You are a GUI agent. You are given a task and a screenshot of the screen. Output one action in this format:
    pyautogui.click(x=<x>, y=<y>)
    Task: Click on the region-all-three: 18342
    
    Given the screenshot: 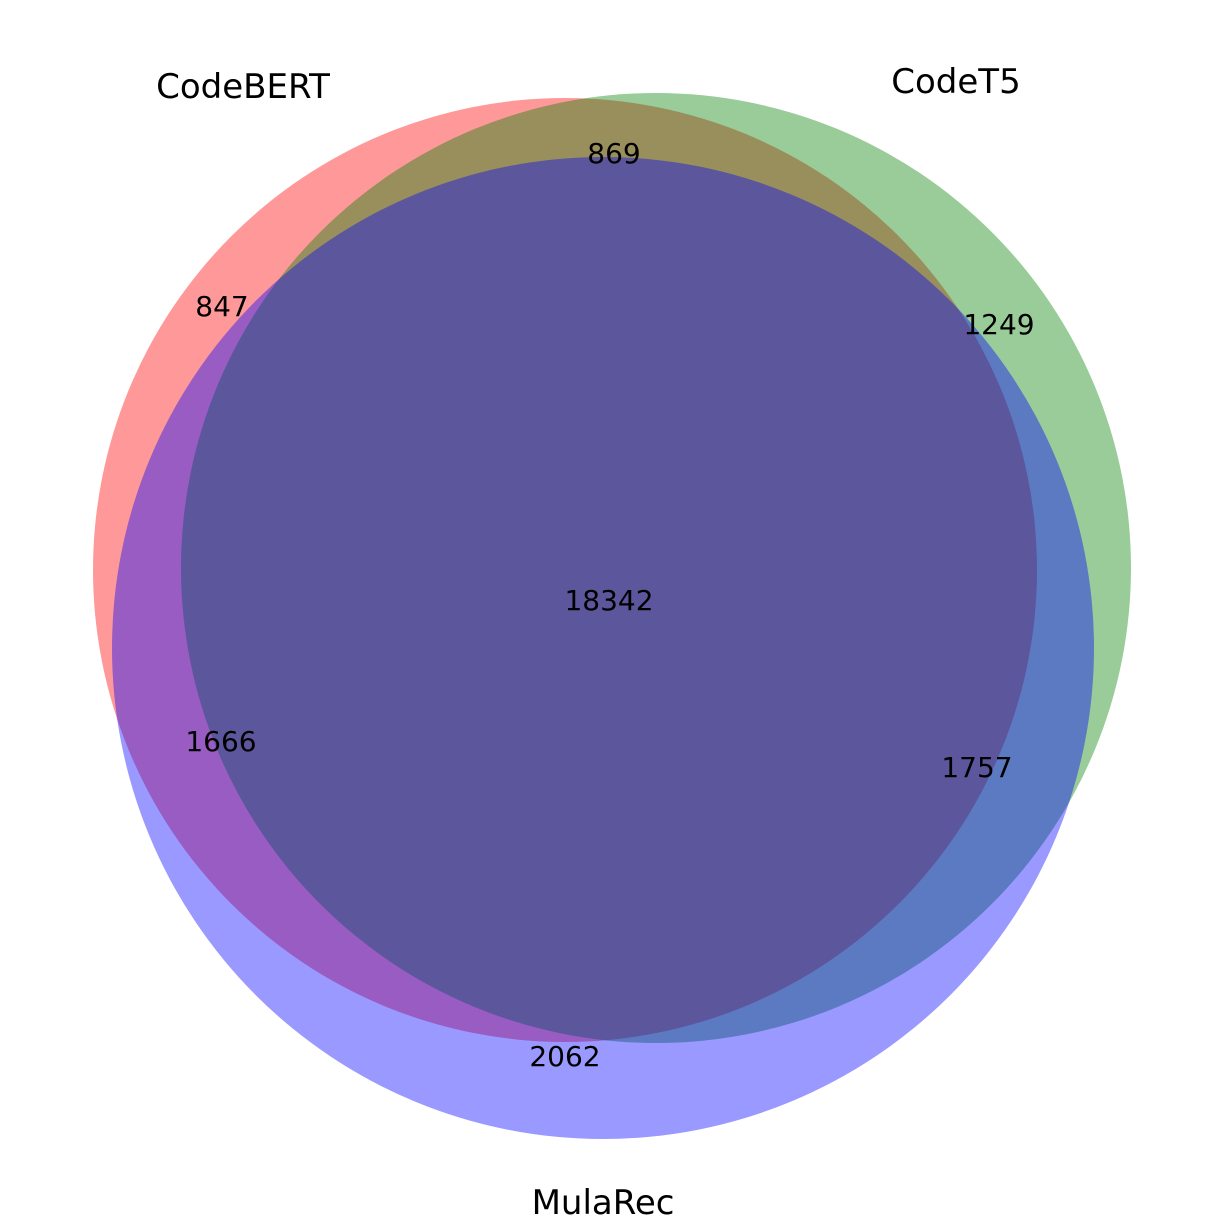 What is the action you would take?
    pyautogui.click(x=608, y=600)
    